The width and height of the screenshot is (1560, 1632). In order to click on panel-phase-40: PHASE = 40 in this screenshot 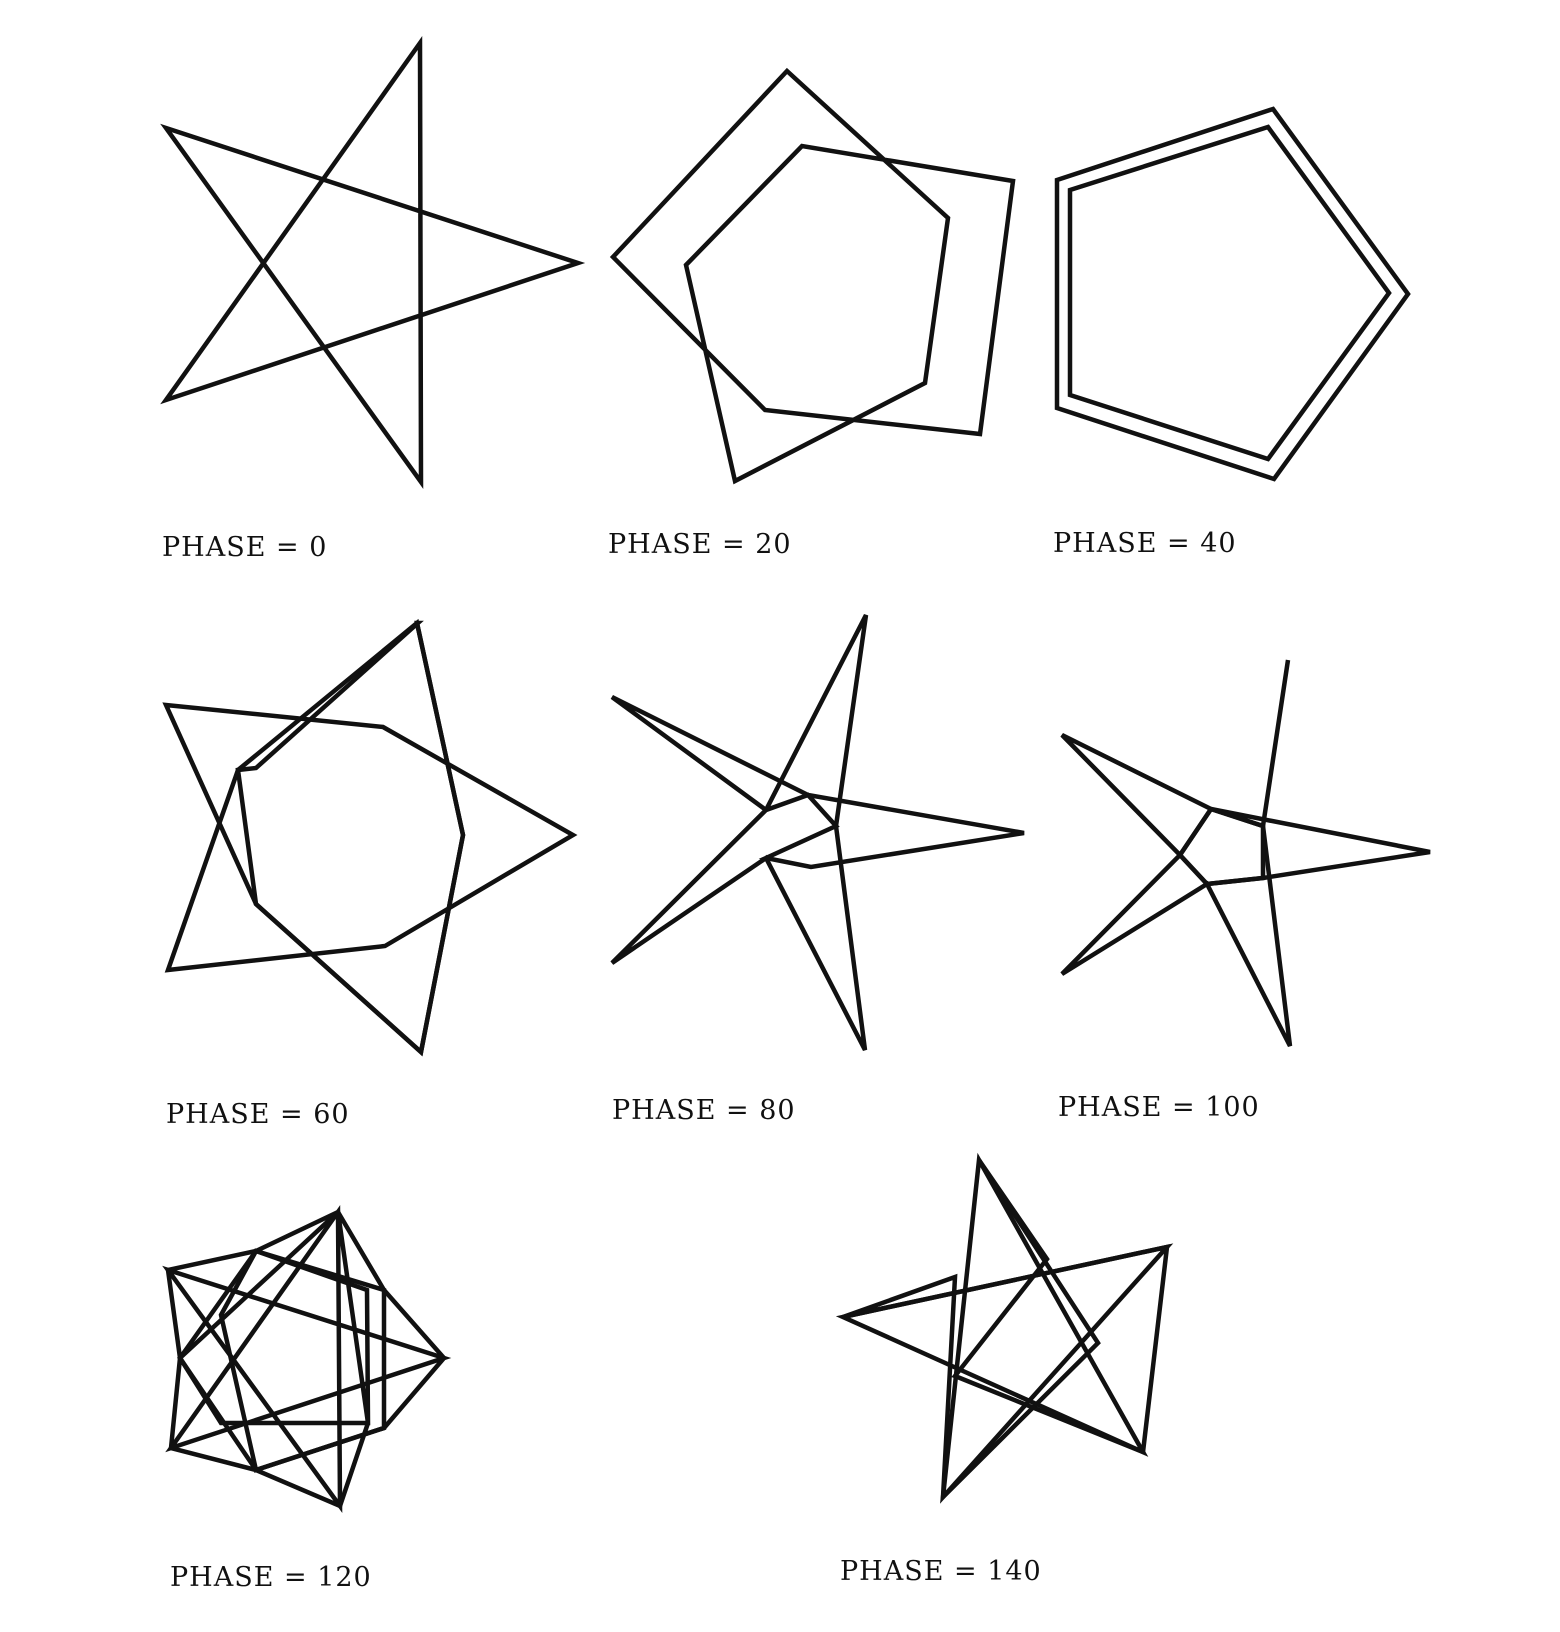, I will do `click(1232, 332)`.